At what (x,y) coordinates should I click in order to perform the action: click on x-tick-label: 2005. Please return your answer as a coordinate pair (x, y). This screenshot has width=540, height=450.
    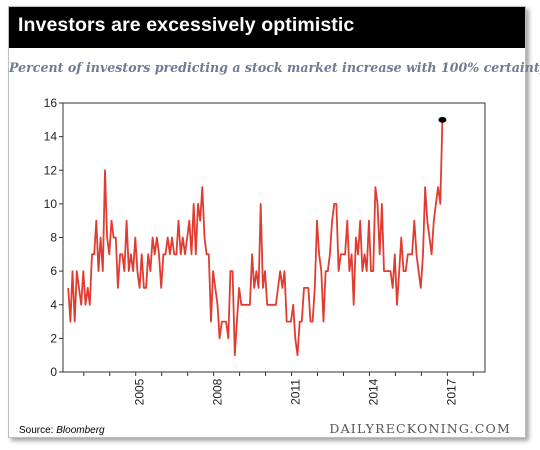
    Looking at the image, I should click on (140, 391).